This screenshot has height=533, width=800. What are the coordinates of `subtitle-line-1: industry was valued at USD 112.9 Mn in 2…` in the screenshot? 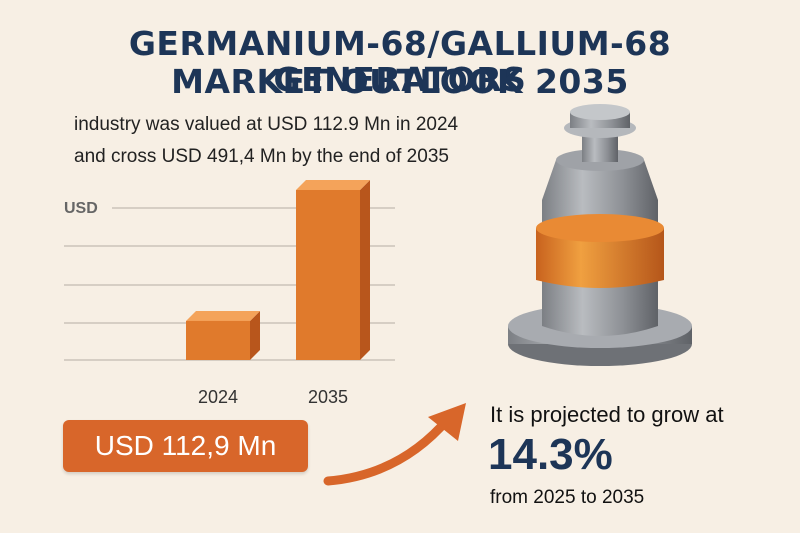 It's located at (266, 124).